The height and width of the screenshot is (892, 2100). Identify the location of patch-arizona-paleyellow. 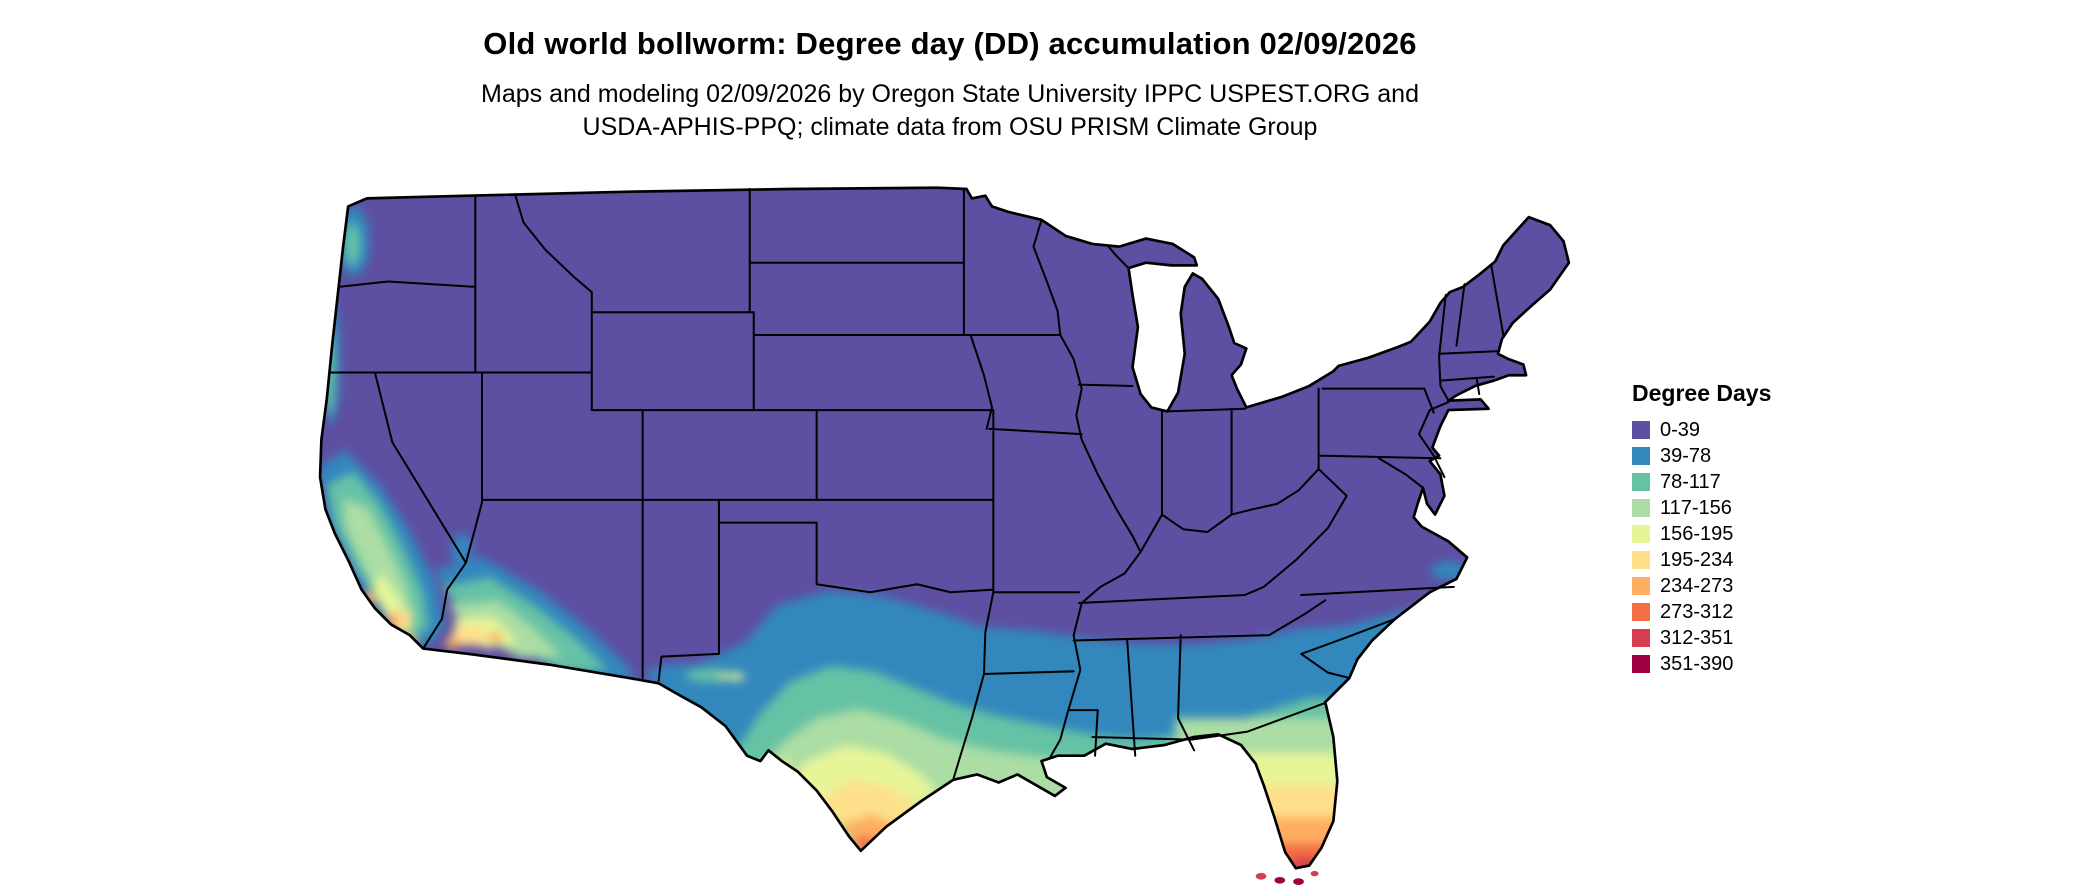
(469, 635).